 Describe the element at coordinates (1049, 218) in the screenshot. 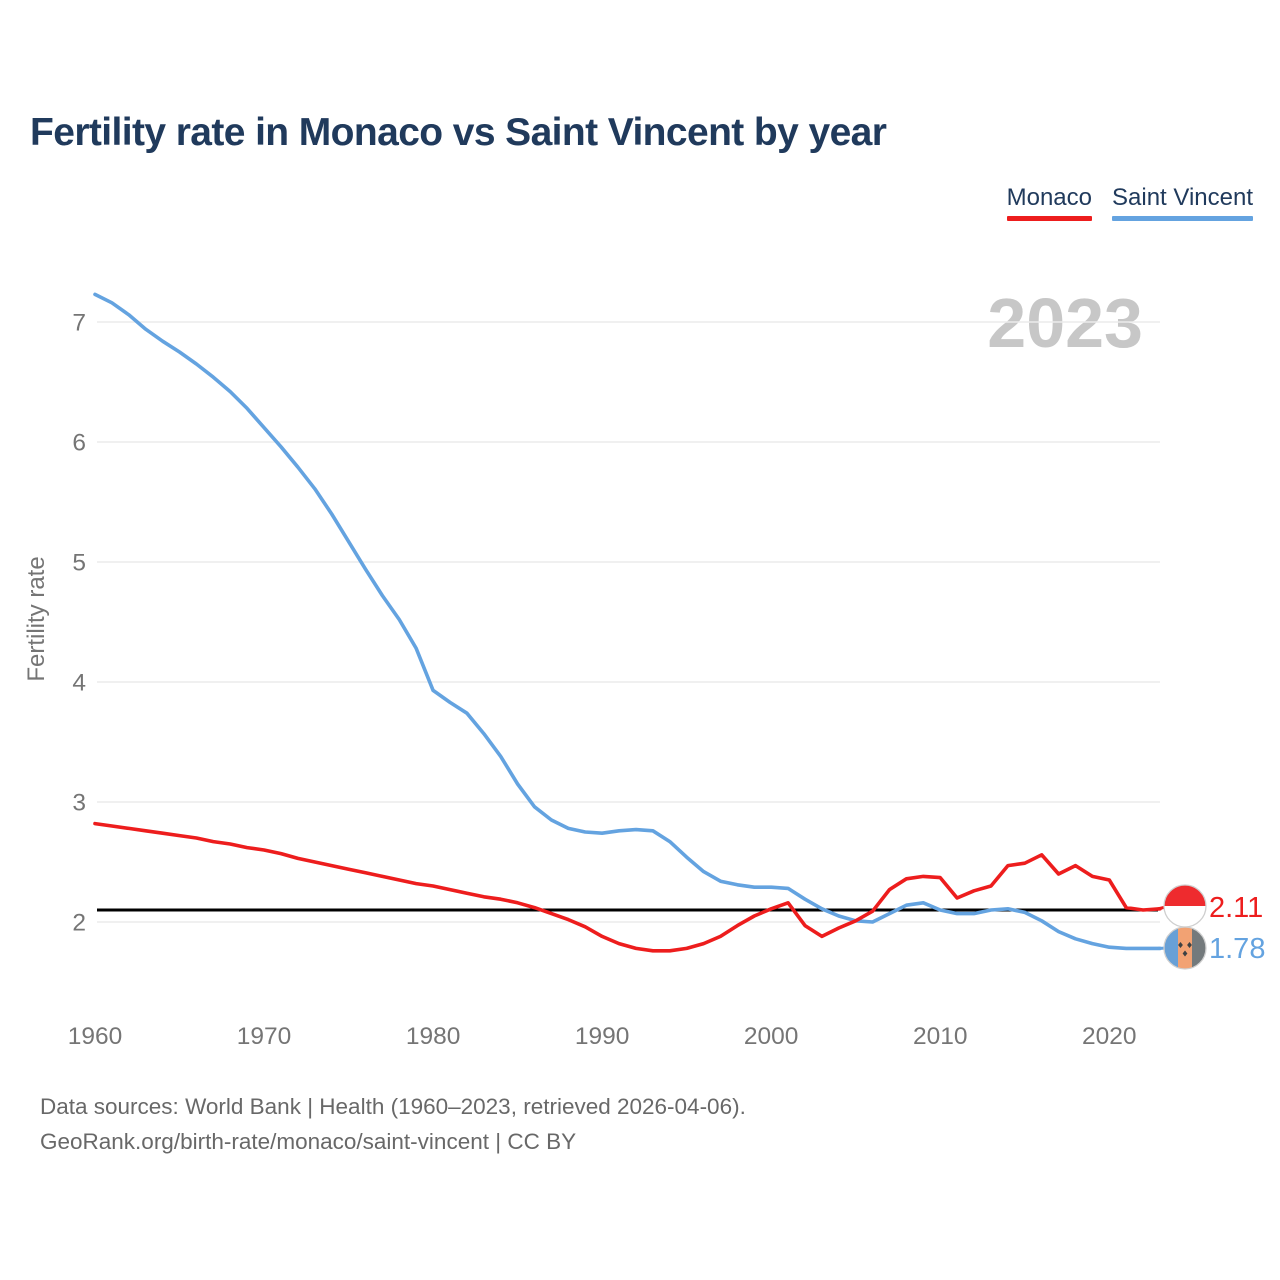

I see `legend-underline-monaco` at that location.